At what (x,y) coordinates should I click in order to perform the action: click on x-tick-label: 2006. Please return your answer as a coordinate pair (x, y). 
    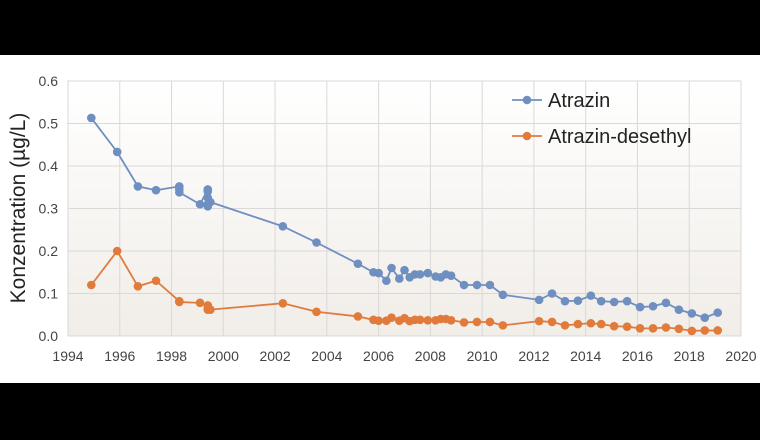
    Looking at the image, I should click on (378, 356).